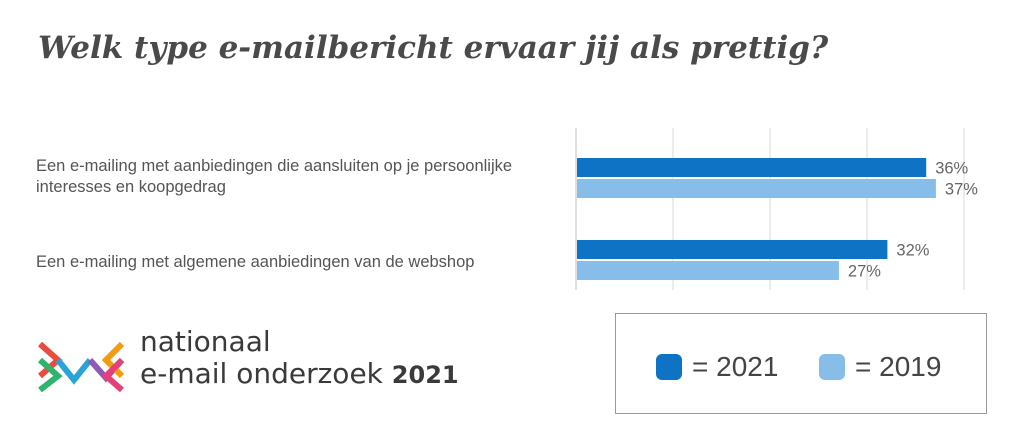 The image size is (1024, 443). Describe the element at coordinates (81, 367) in the screenshot. I see `brand-logo-icon` at that location.